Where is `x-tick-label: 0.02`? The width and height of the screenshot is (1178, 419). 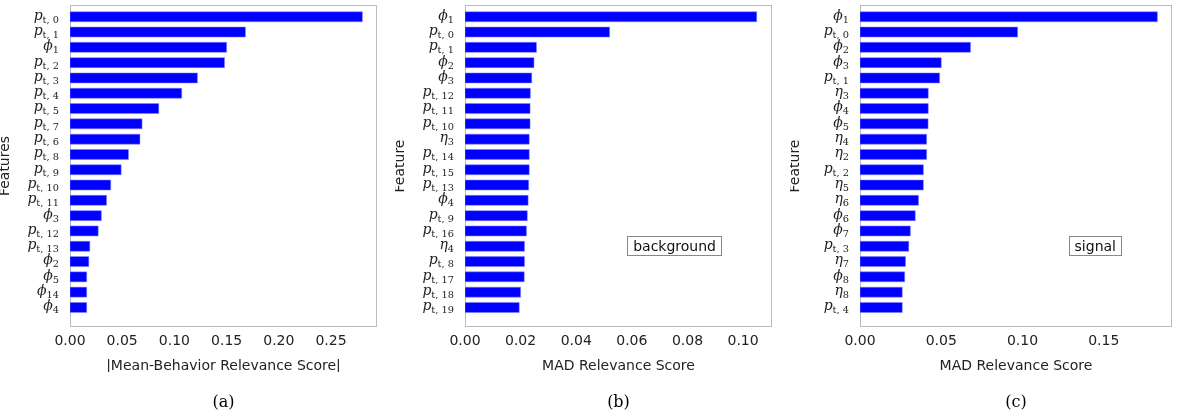
x-tick-label: 0.02 is located at coordinates (521, 339).